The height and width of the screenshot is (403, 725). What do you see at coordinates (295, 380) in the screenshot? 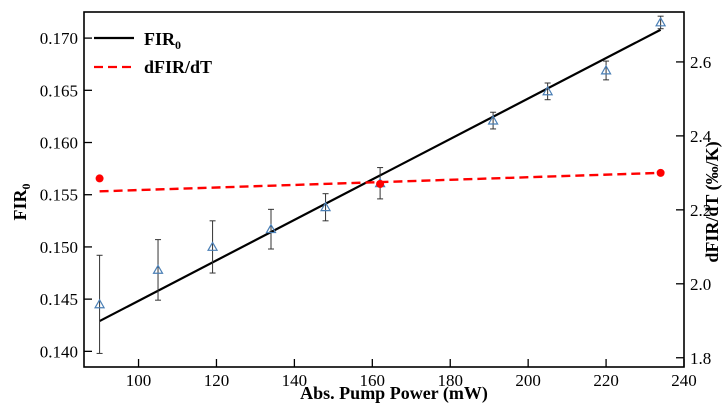
I see `x-tick-label: 140` at bounding box center [295, 380].